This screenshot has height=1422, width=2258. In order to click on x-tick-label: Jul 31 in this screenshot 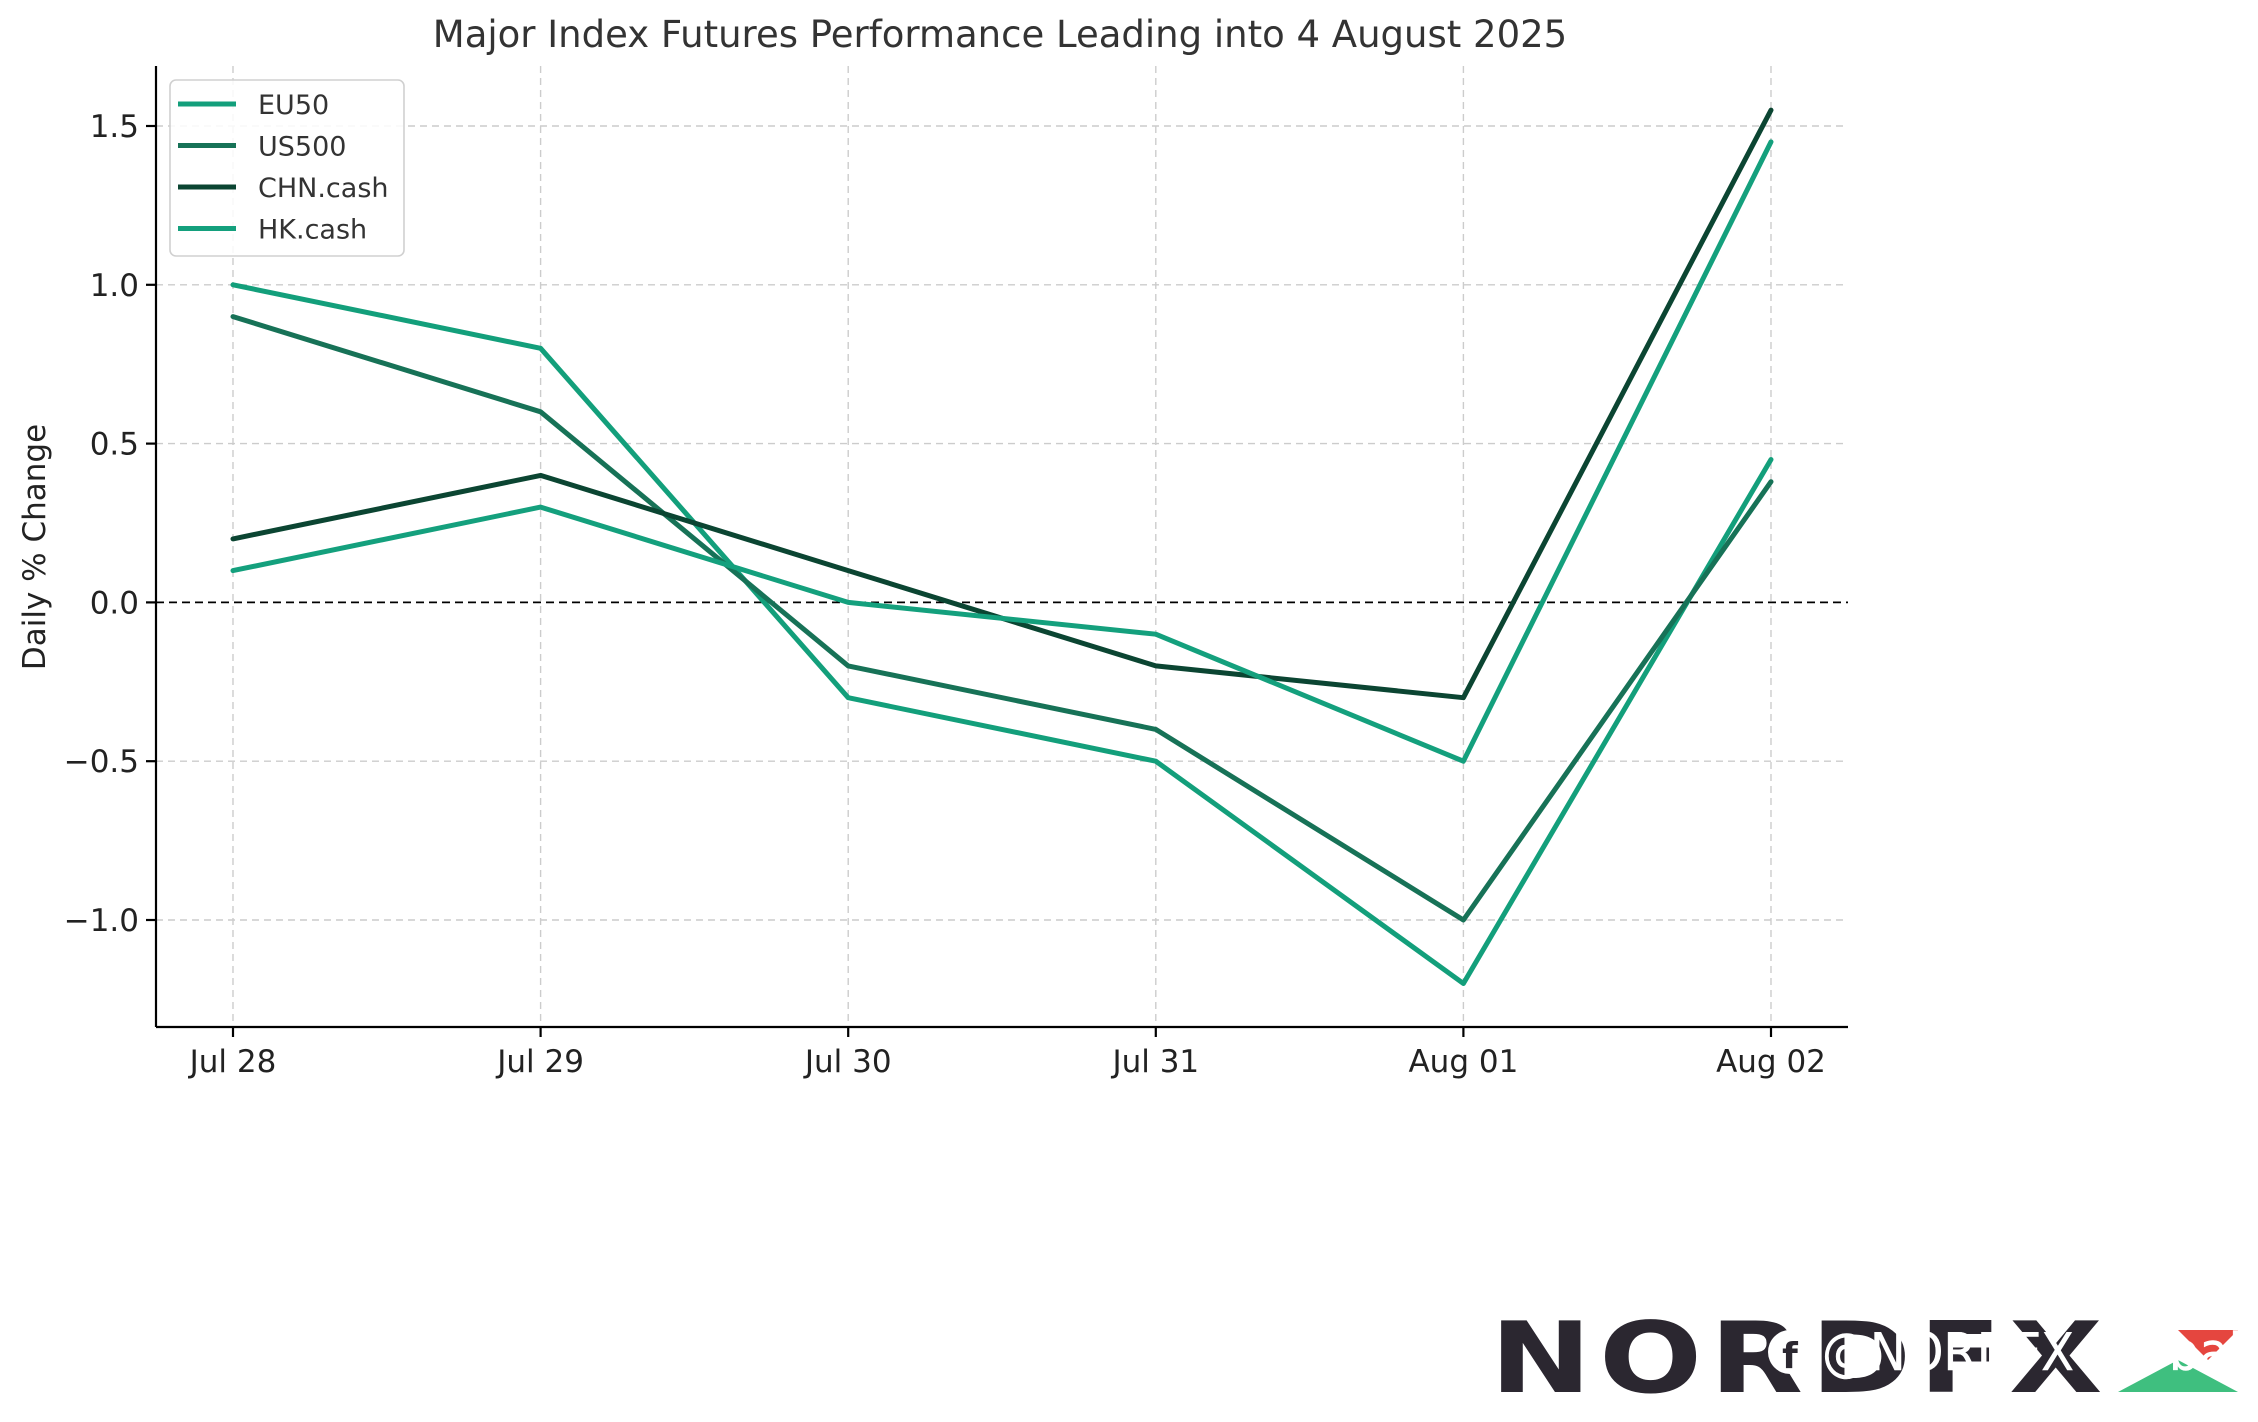, I will do `click(1154, 1062)`.